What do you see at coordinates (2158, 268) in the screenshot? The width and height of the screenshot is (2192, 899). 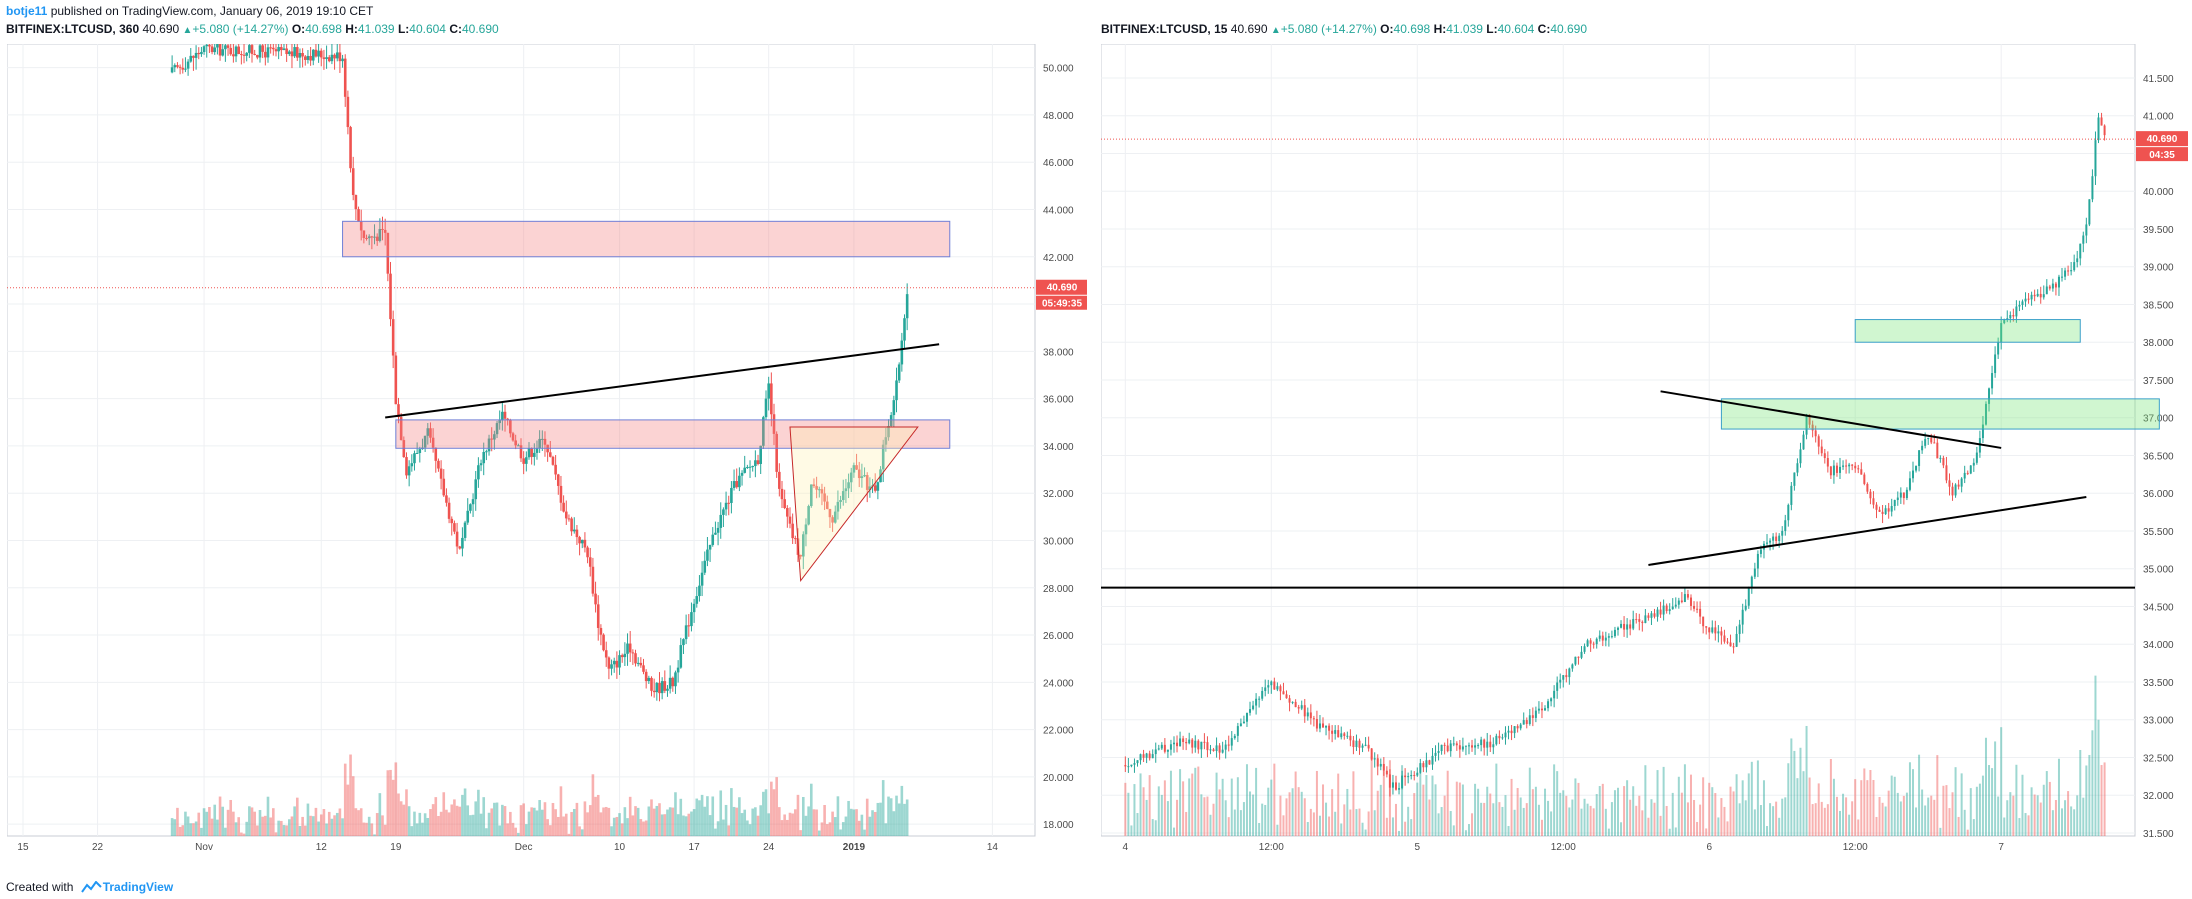 I see `y-tick-label: 39.000` at bounding box center [2158, 268].